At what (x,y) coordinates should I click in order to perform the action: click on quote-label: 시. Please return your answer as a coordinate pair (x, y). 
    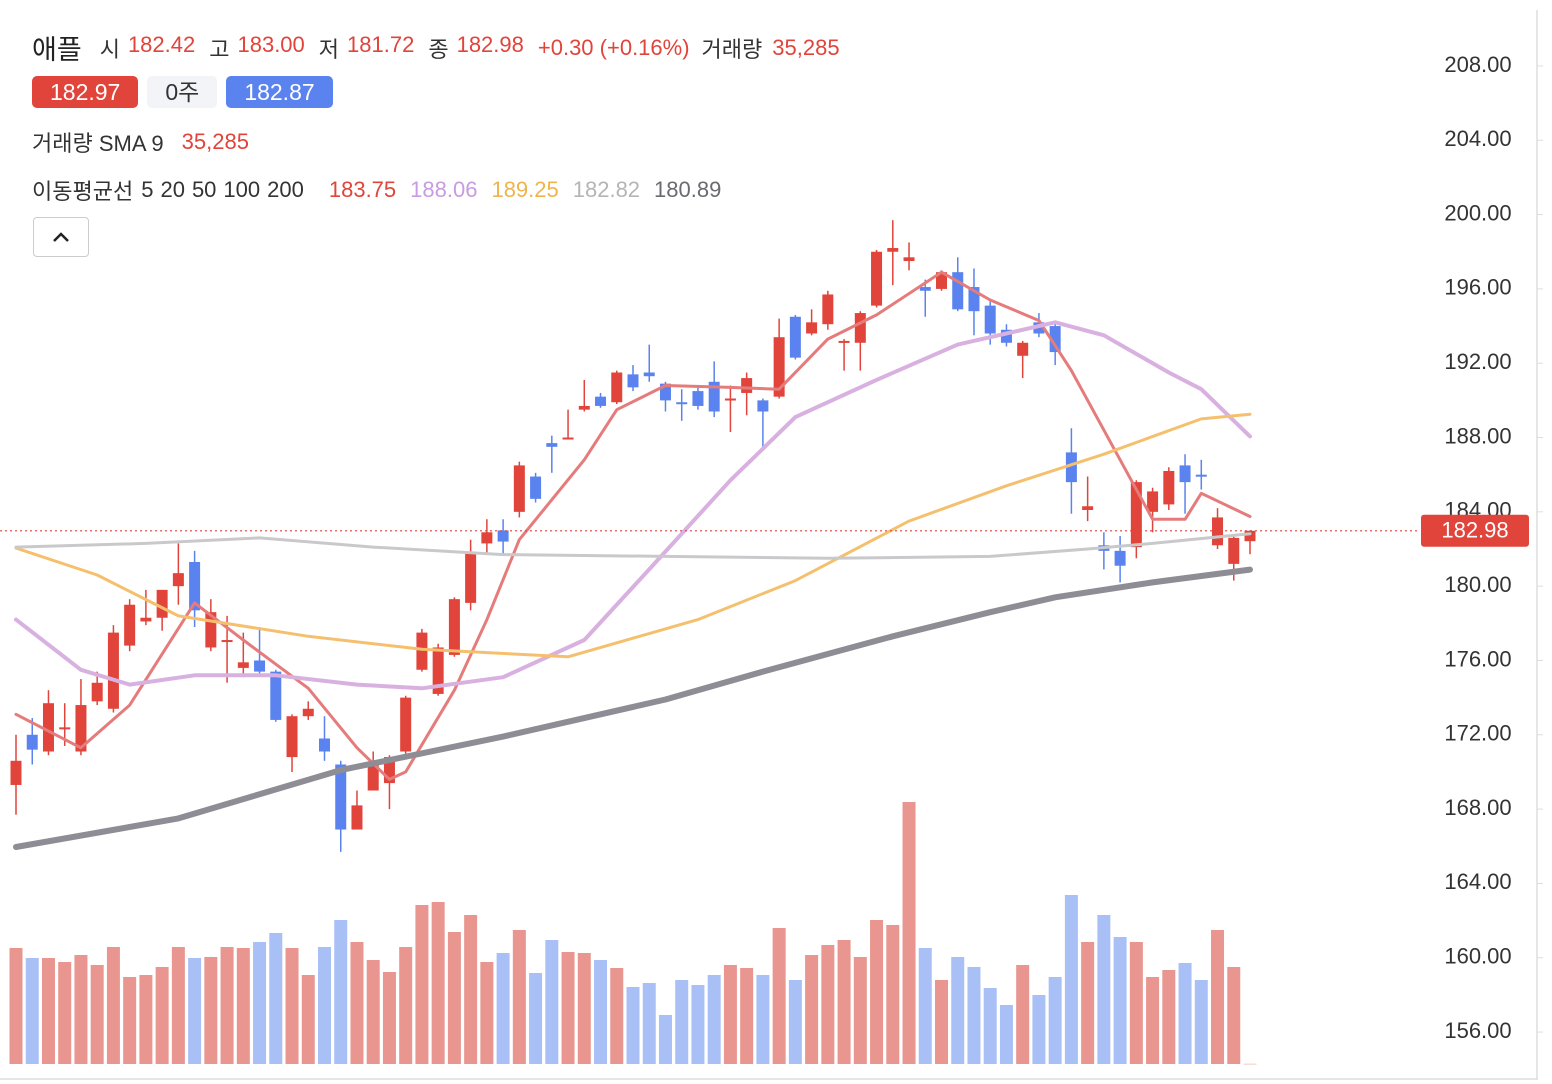
    Looking at the image, I should click on (109, 49).